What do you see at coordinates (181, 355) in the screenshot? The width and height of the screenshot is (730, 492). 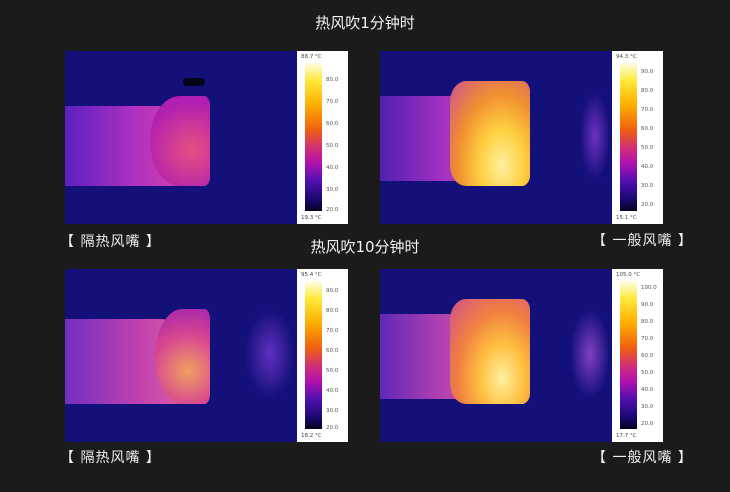 I see `thermal-image-insulated-10min` at bounding box center [181, 355].